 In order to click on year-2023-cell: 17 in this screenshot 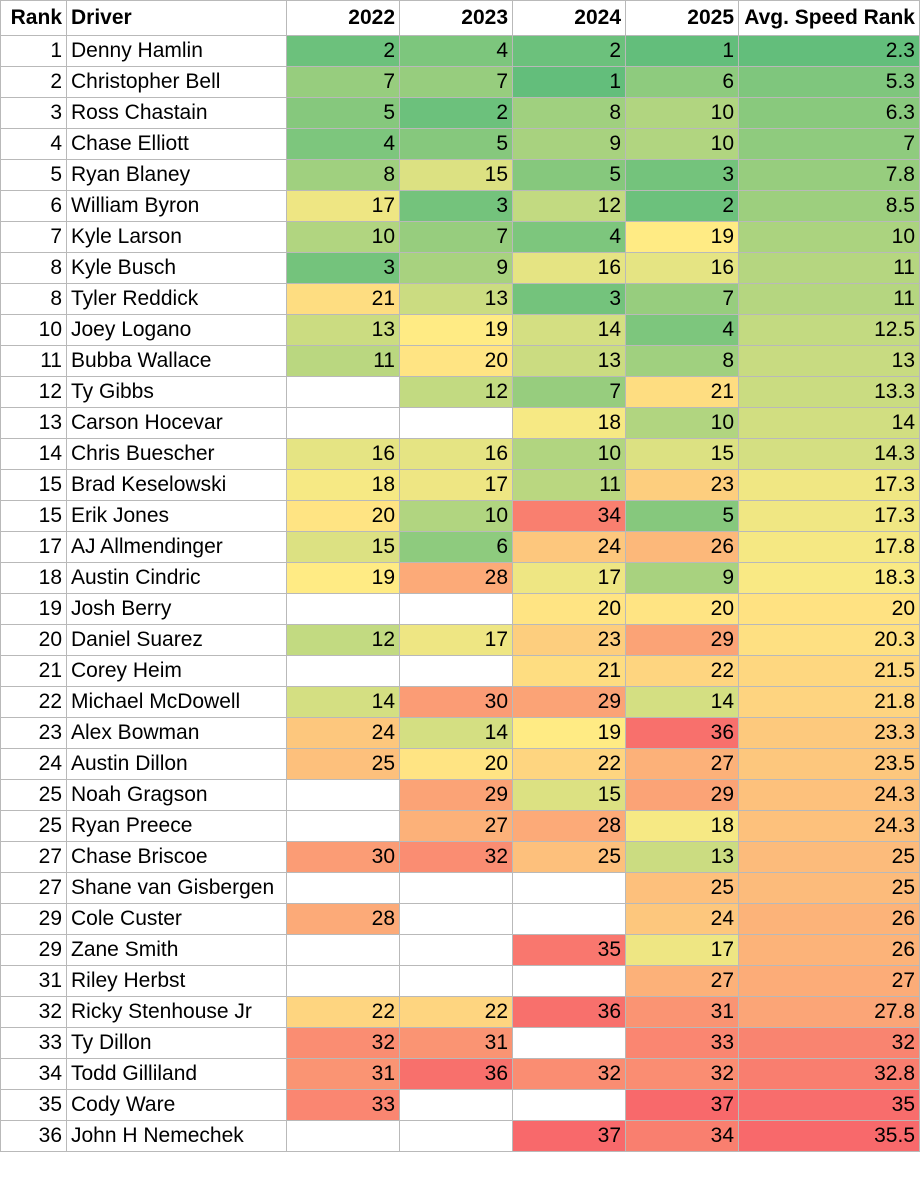, I will do `click(456, 485)`.